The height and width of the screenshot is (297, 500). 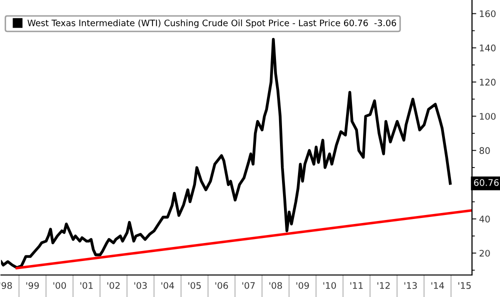 What do you see at coordinates (86, 285) in the screenshot?
I see `x-tick-label: '01` at bounding box center [86, 285].